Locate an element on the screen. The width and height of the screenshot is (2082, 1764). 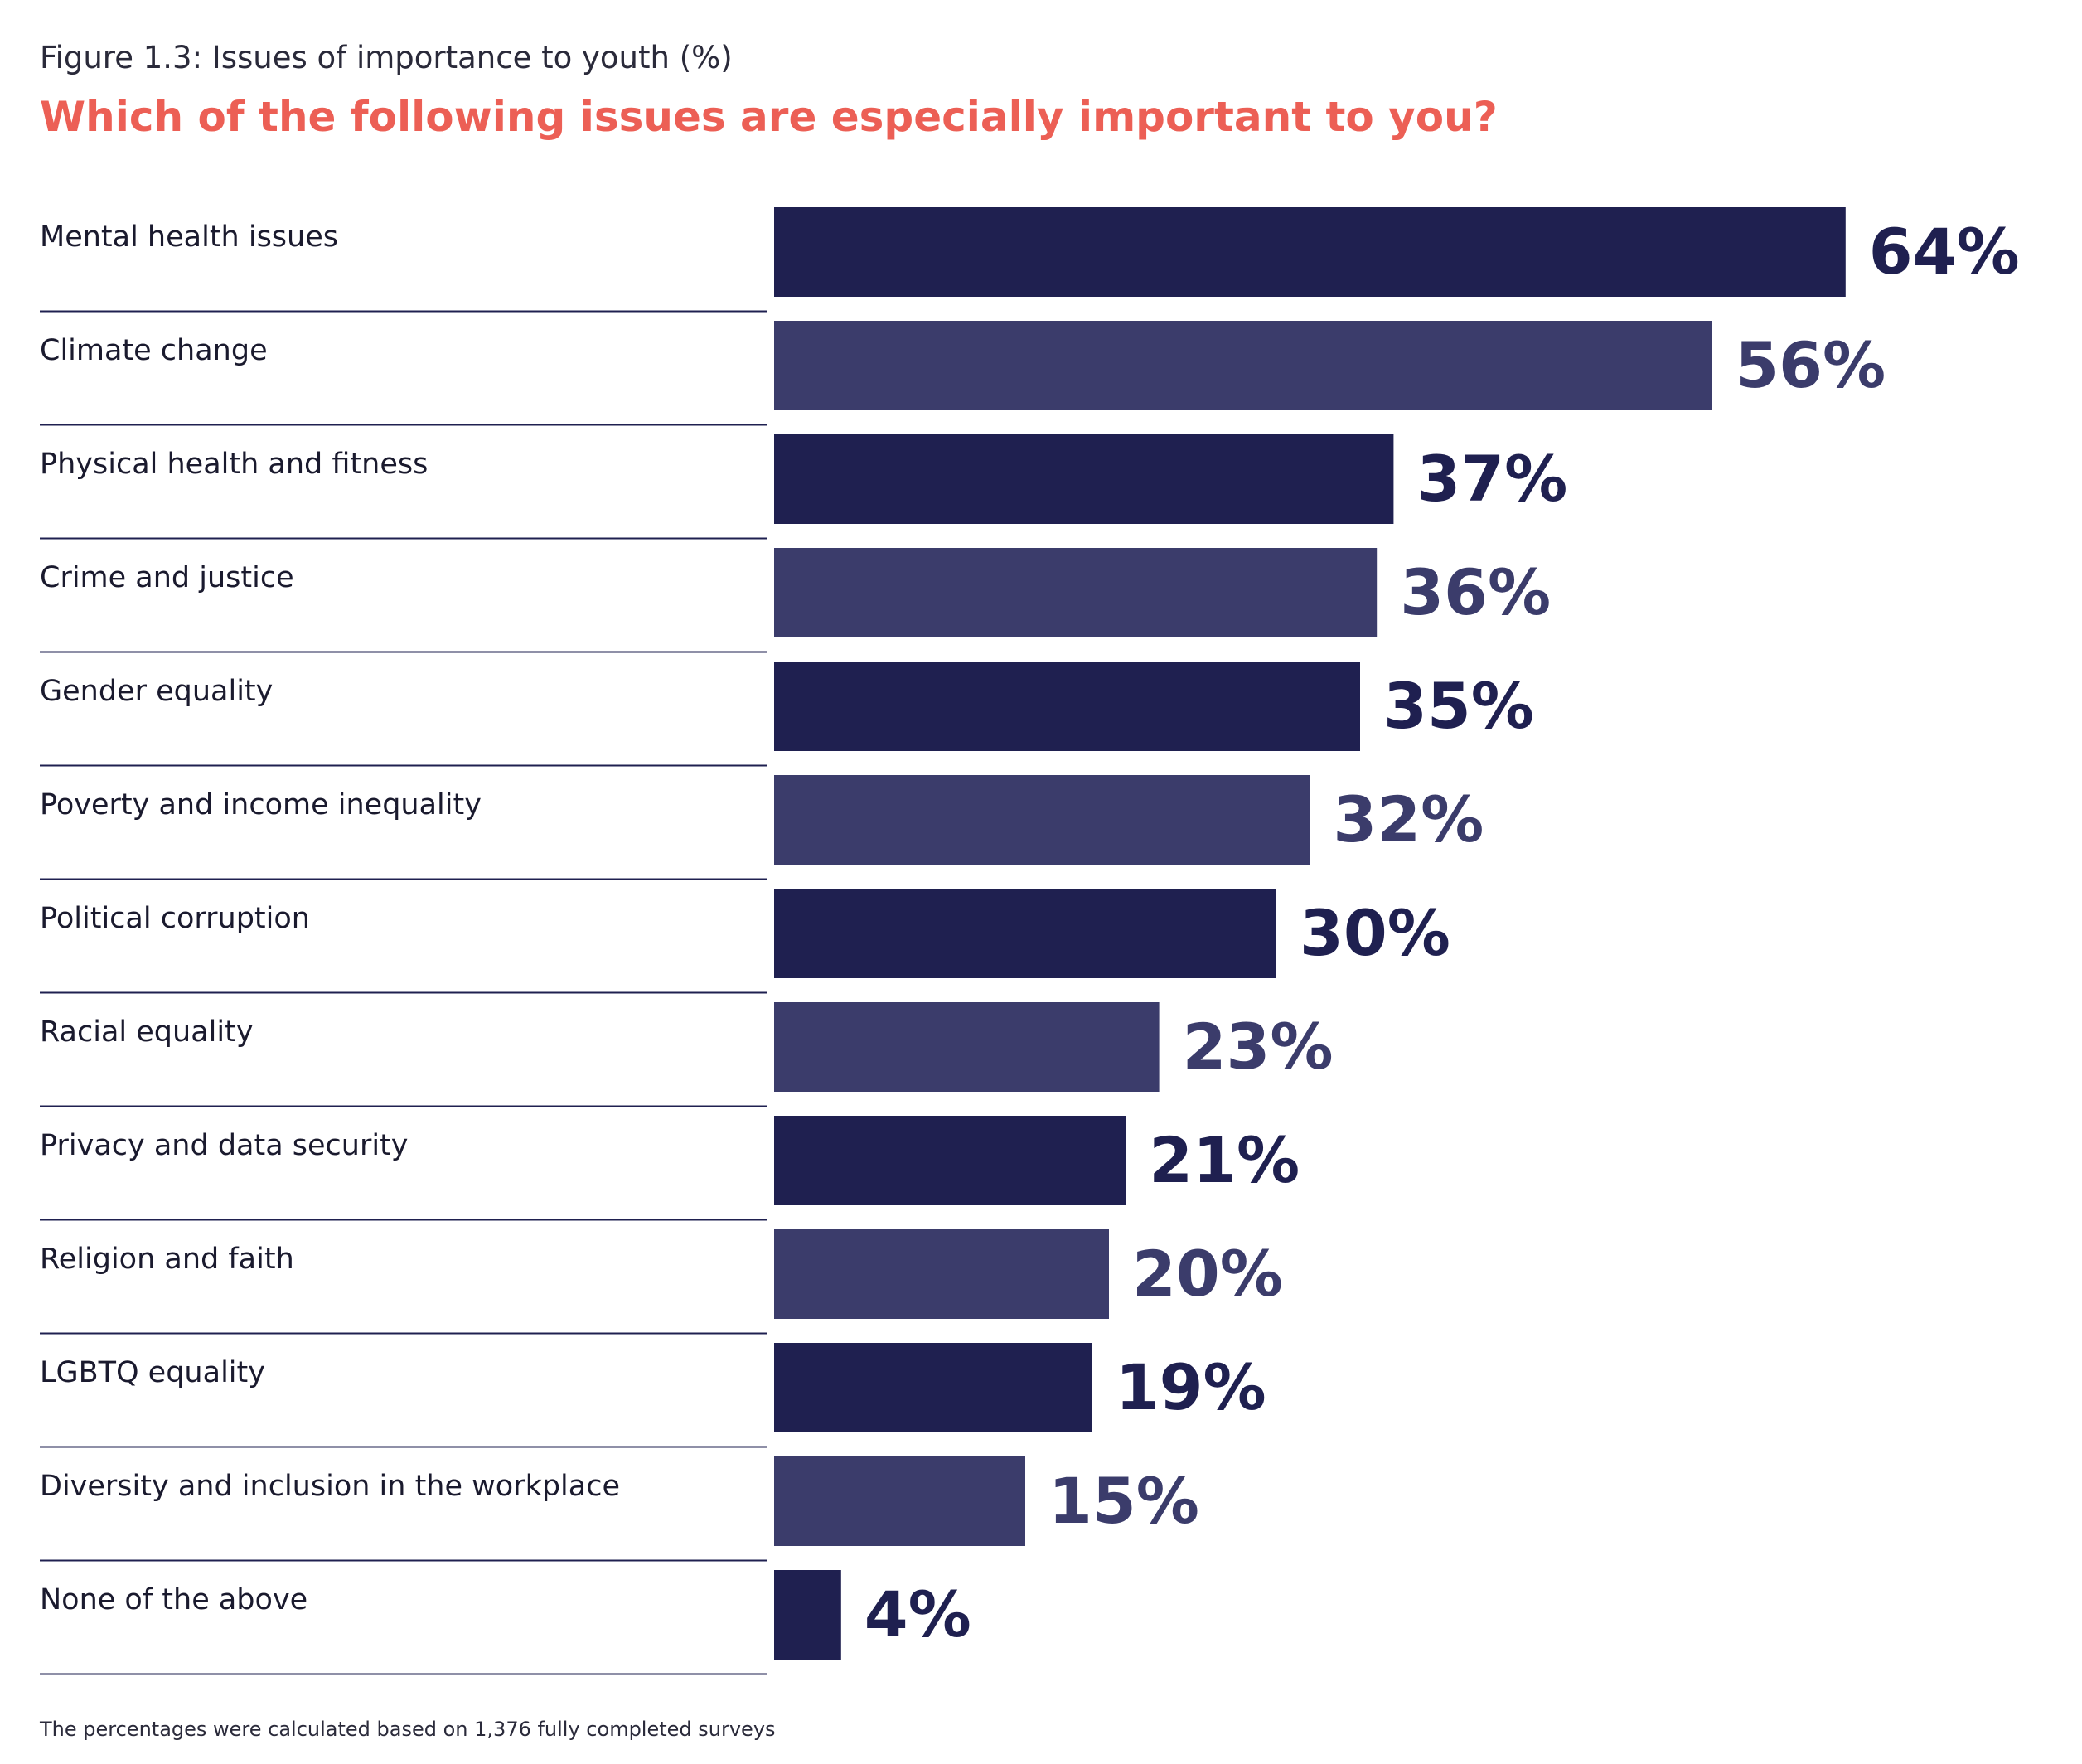
category-label: Privacy and data security is located at coordinates (224, 1145).